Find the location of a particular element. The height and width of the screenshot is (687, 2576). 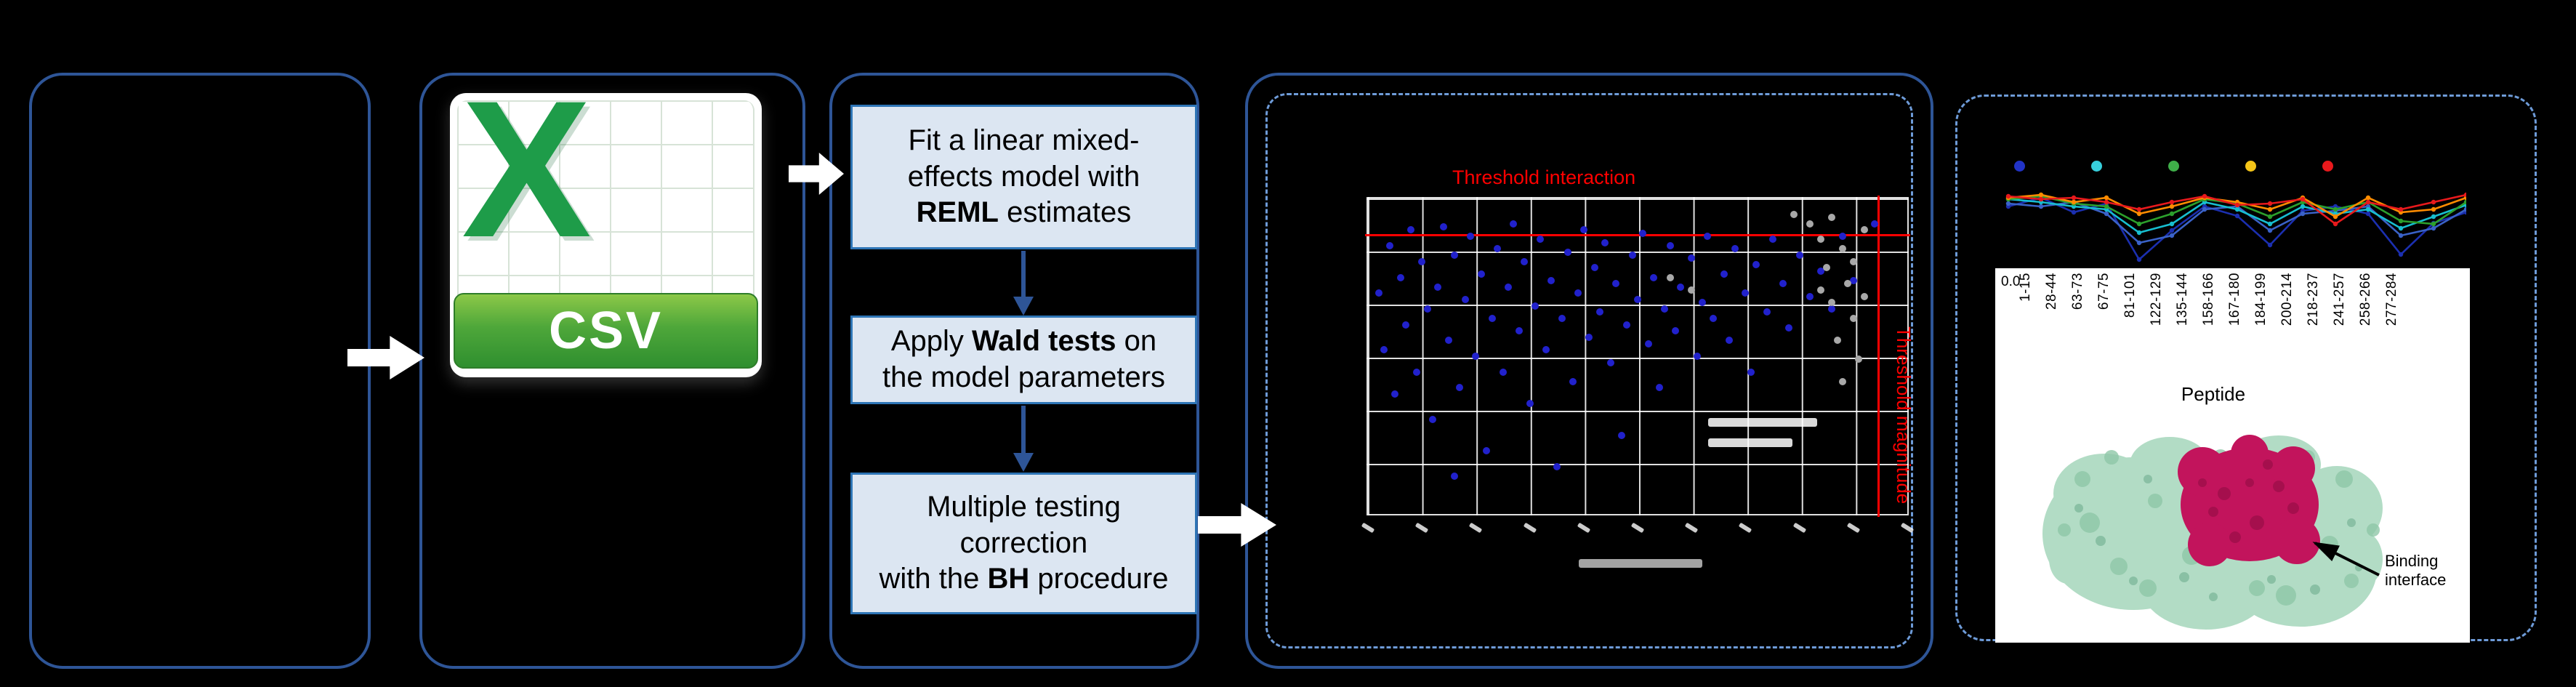

protein-texture is located at coordinates (2219, 527).